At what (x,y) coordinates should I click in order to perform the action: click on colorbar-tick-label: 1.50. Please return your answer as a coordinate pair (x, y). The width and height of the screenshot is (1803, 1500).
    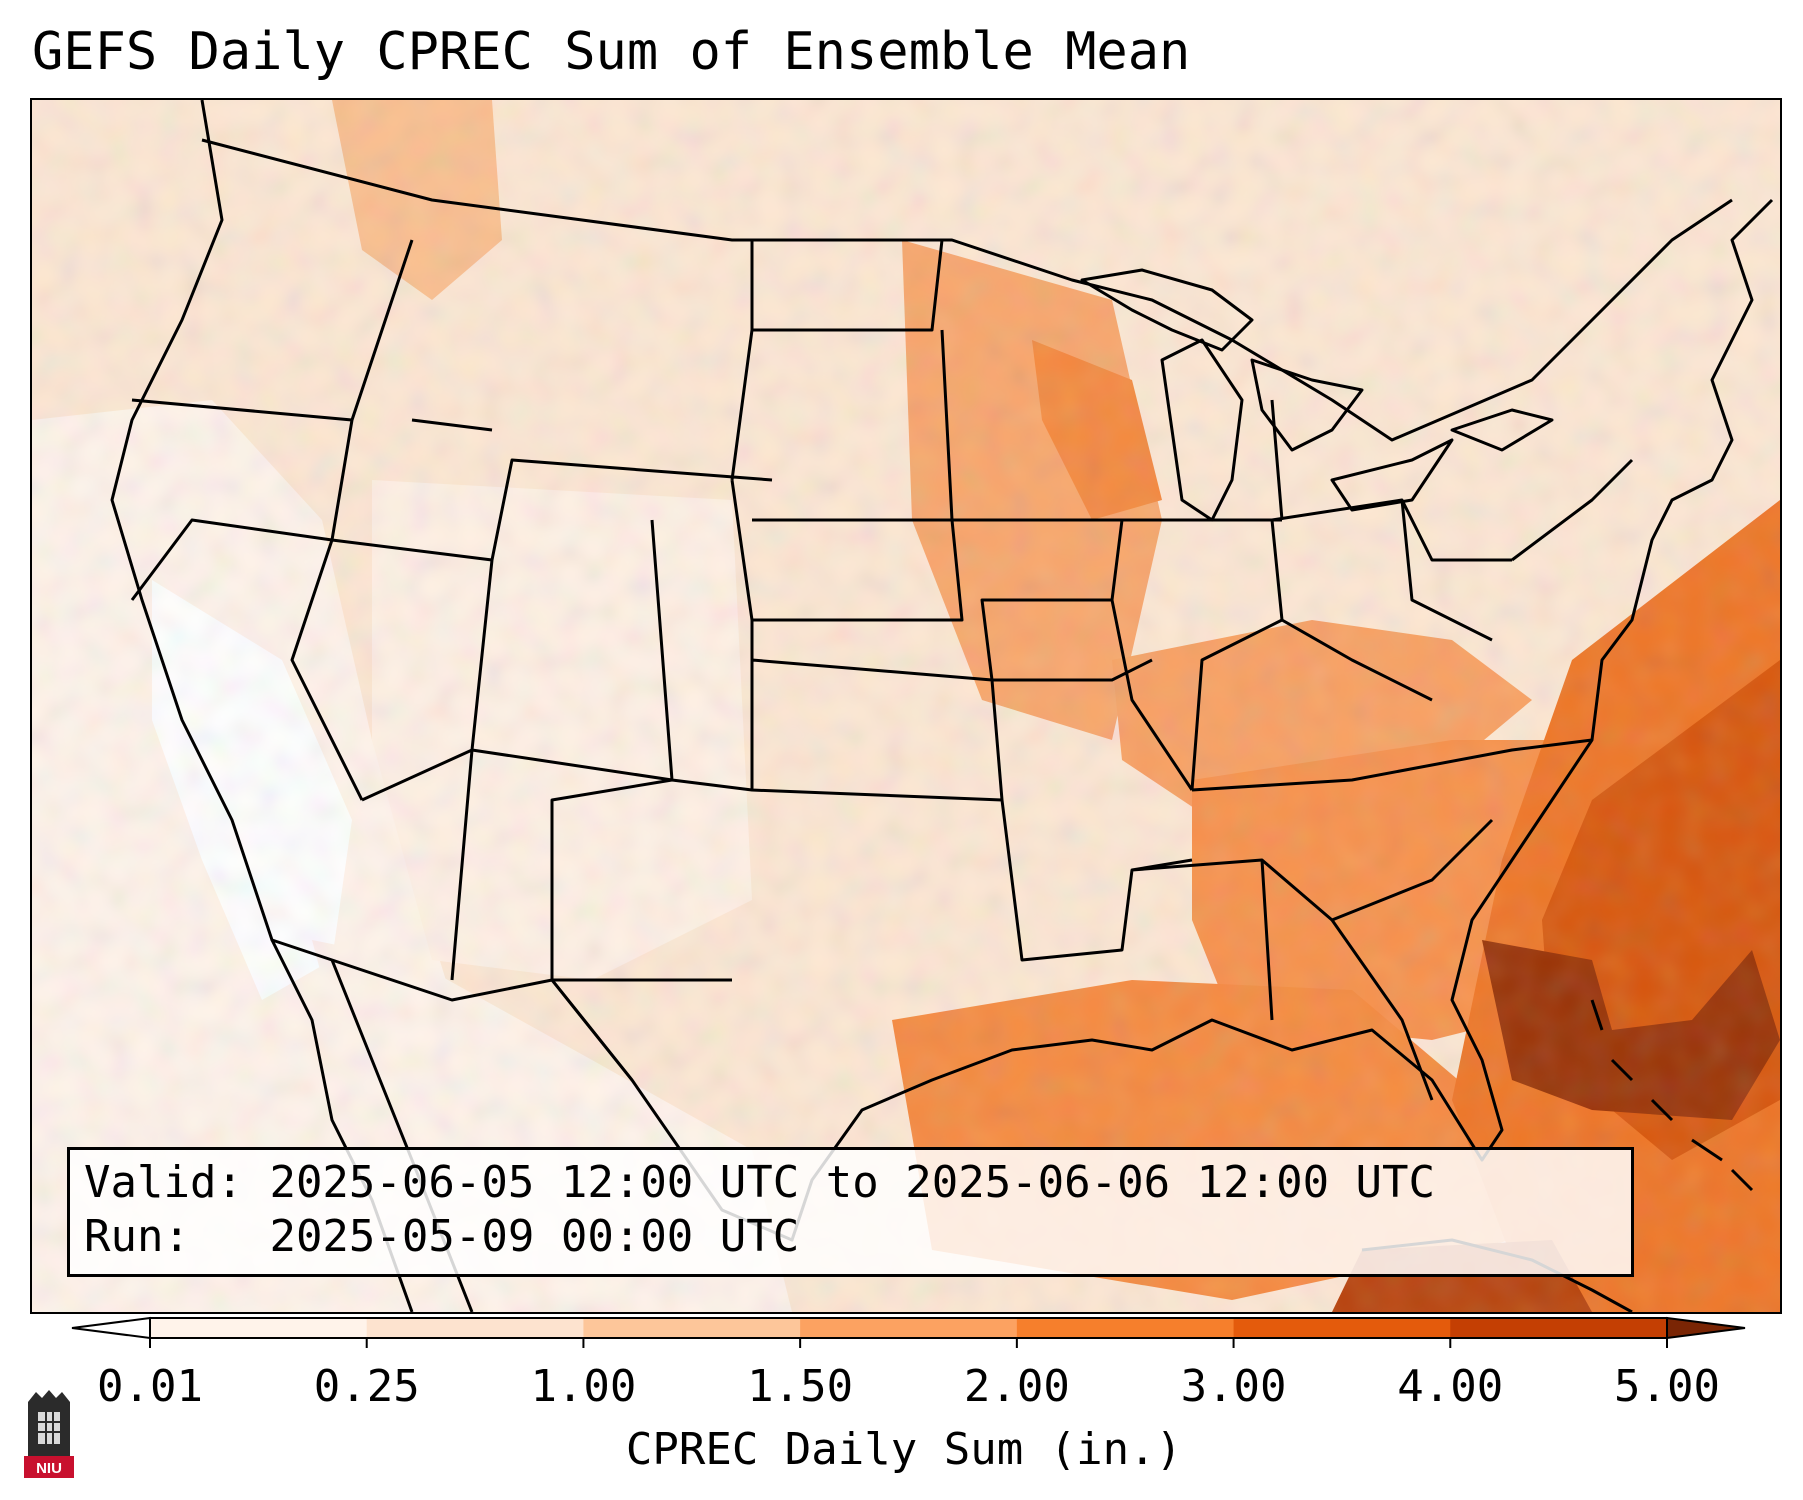
    Looking at the image, I should click on (800, 1386).